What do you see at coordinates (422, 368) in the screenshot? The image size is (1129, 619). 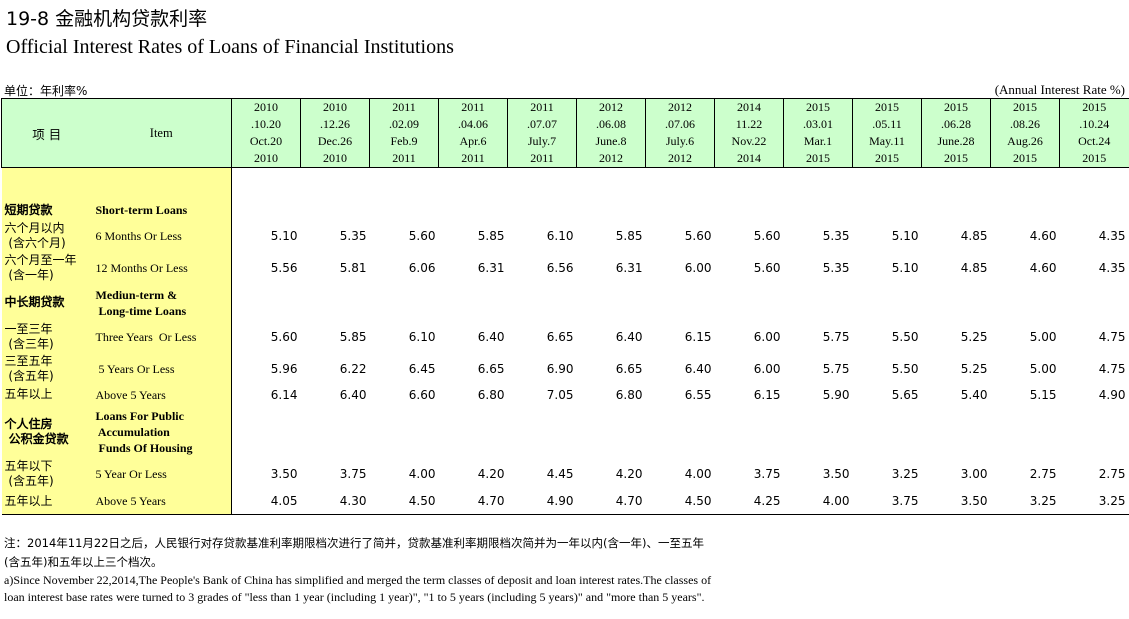 I see `rate-cell: 6.45` at bounding box center [422, 368].